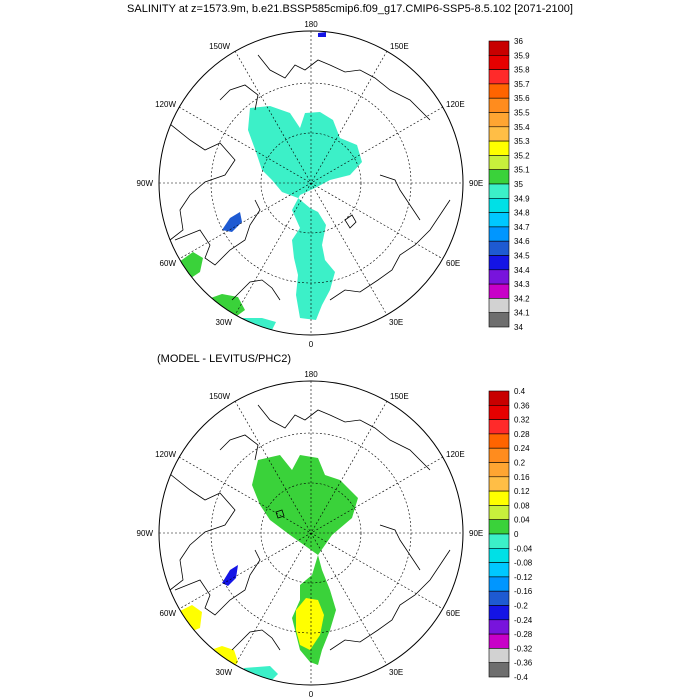 This screenshot has height=700, width=700. What do you see at coordinates (522, 256) in the screenshot?
I see `colorbar-tick-label: 34.5` at bounding box center [522, 256].